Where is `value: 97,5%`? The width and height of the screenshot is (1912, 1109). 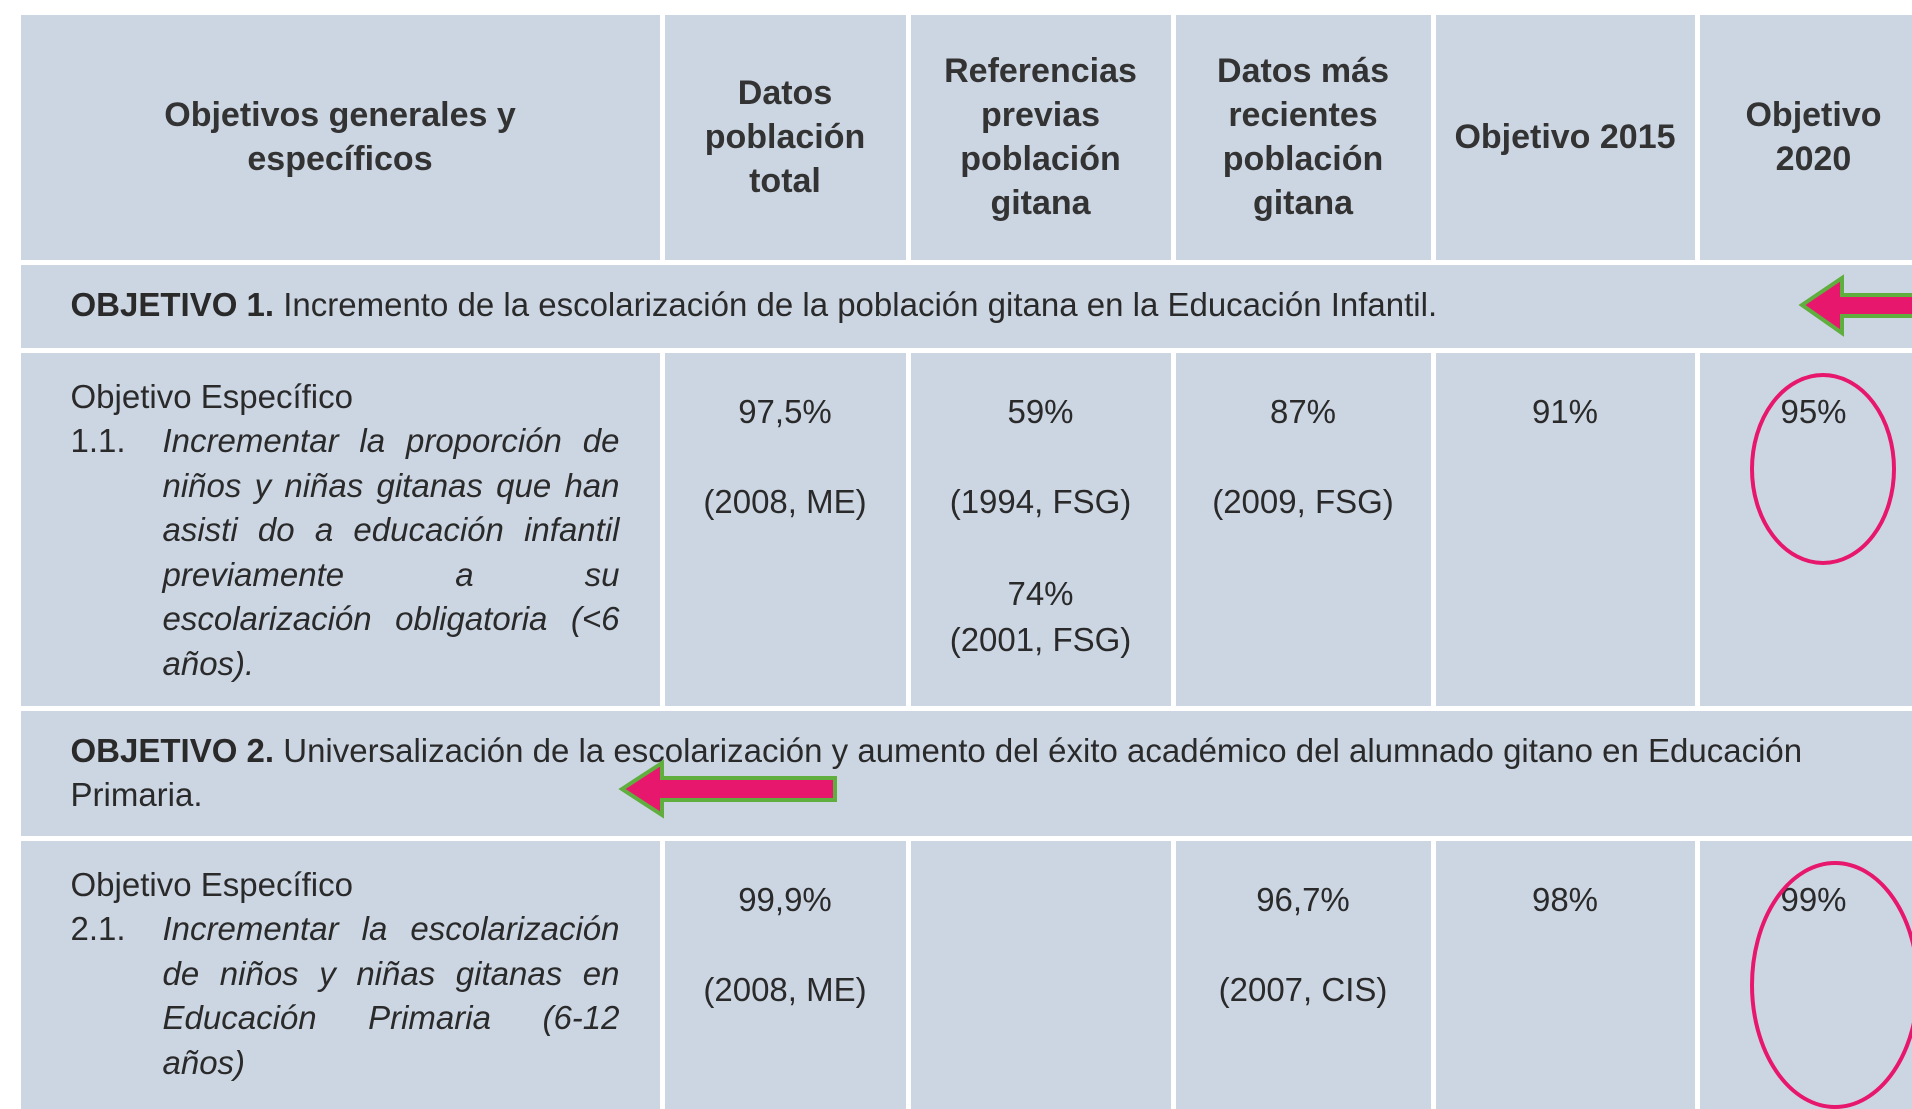
value: 97,5% is located at coordinates (785, 411).